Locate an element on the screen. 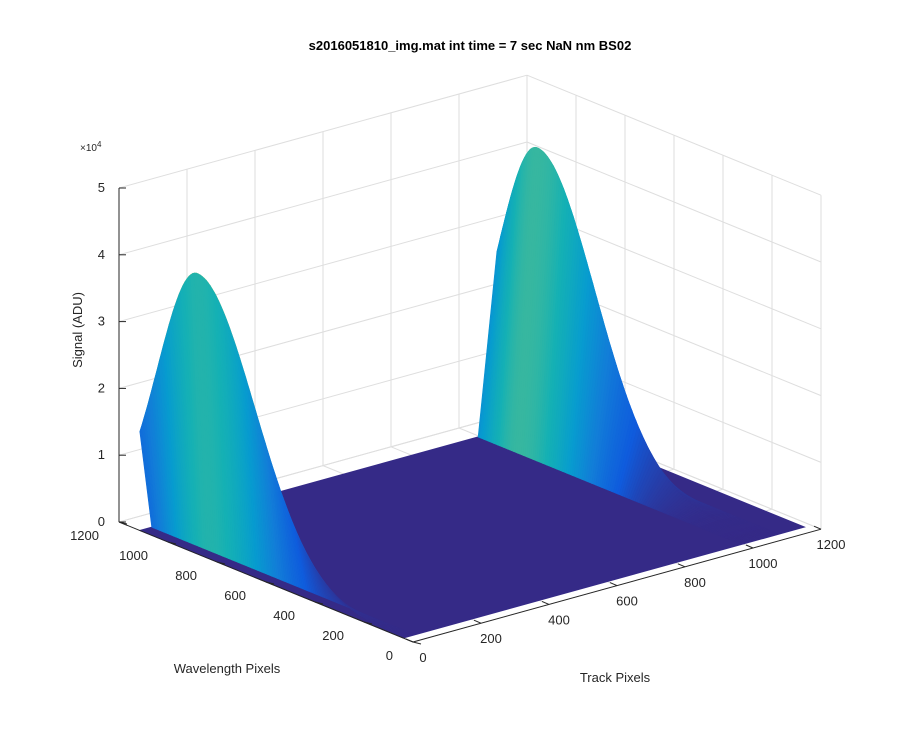  x-tick-label: 1200 is located at coordinates (831, 544).